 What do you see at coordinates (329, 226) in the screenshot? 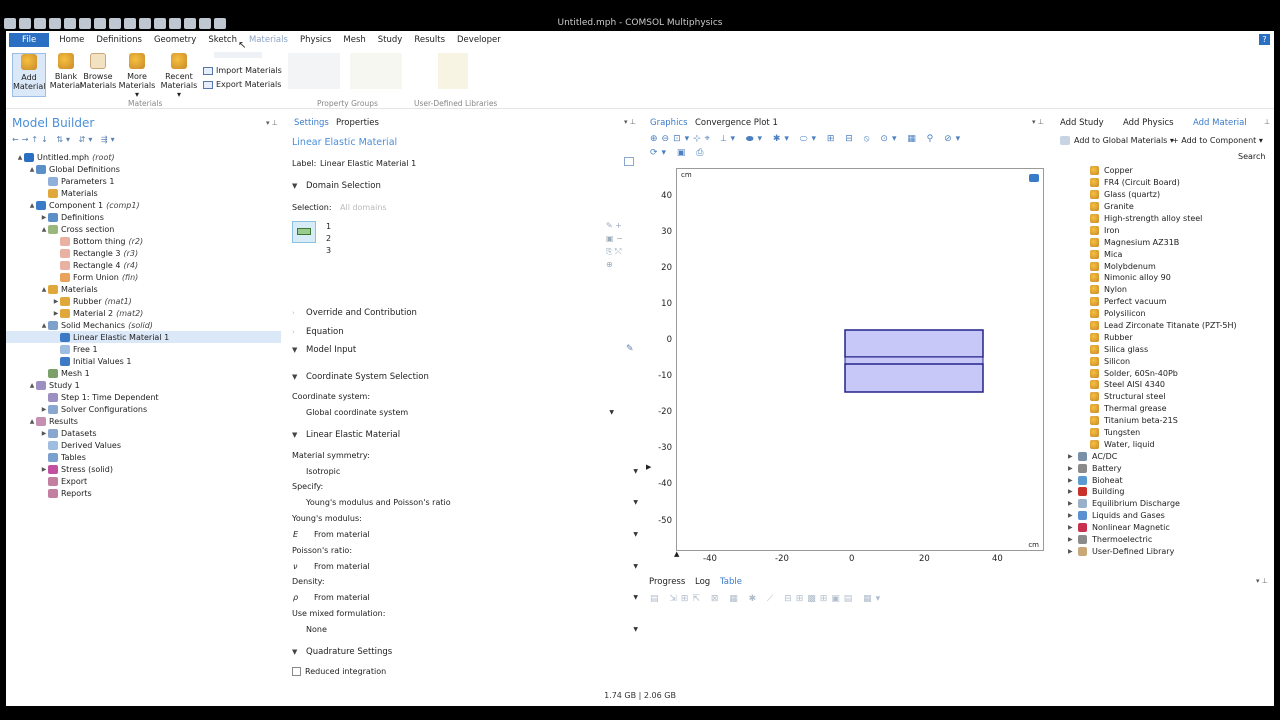
I see `domain-list-item: 1` at bounding box center [329, 226].